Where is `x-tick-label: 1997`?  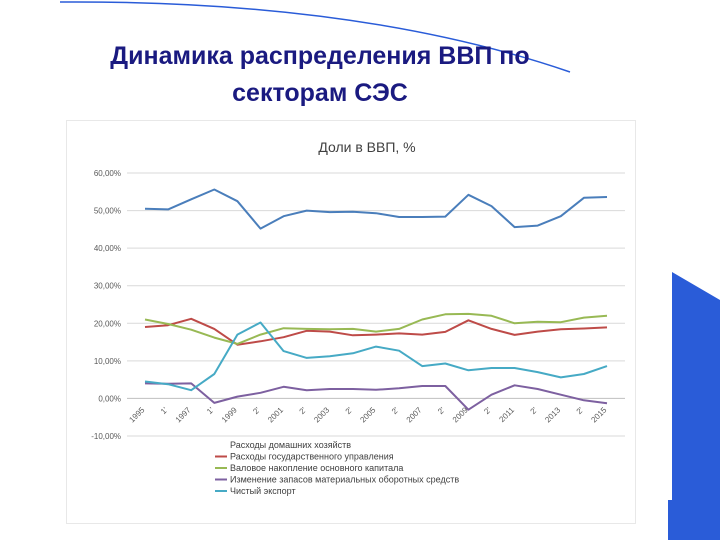 x-tick-label: 1997 is located at coordinates (183, 414).